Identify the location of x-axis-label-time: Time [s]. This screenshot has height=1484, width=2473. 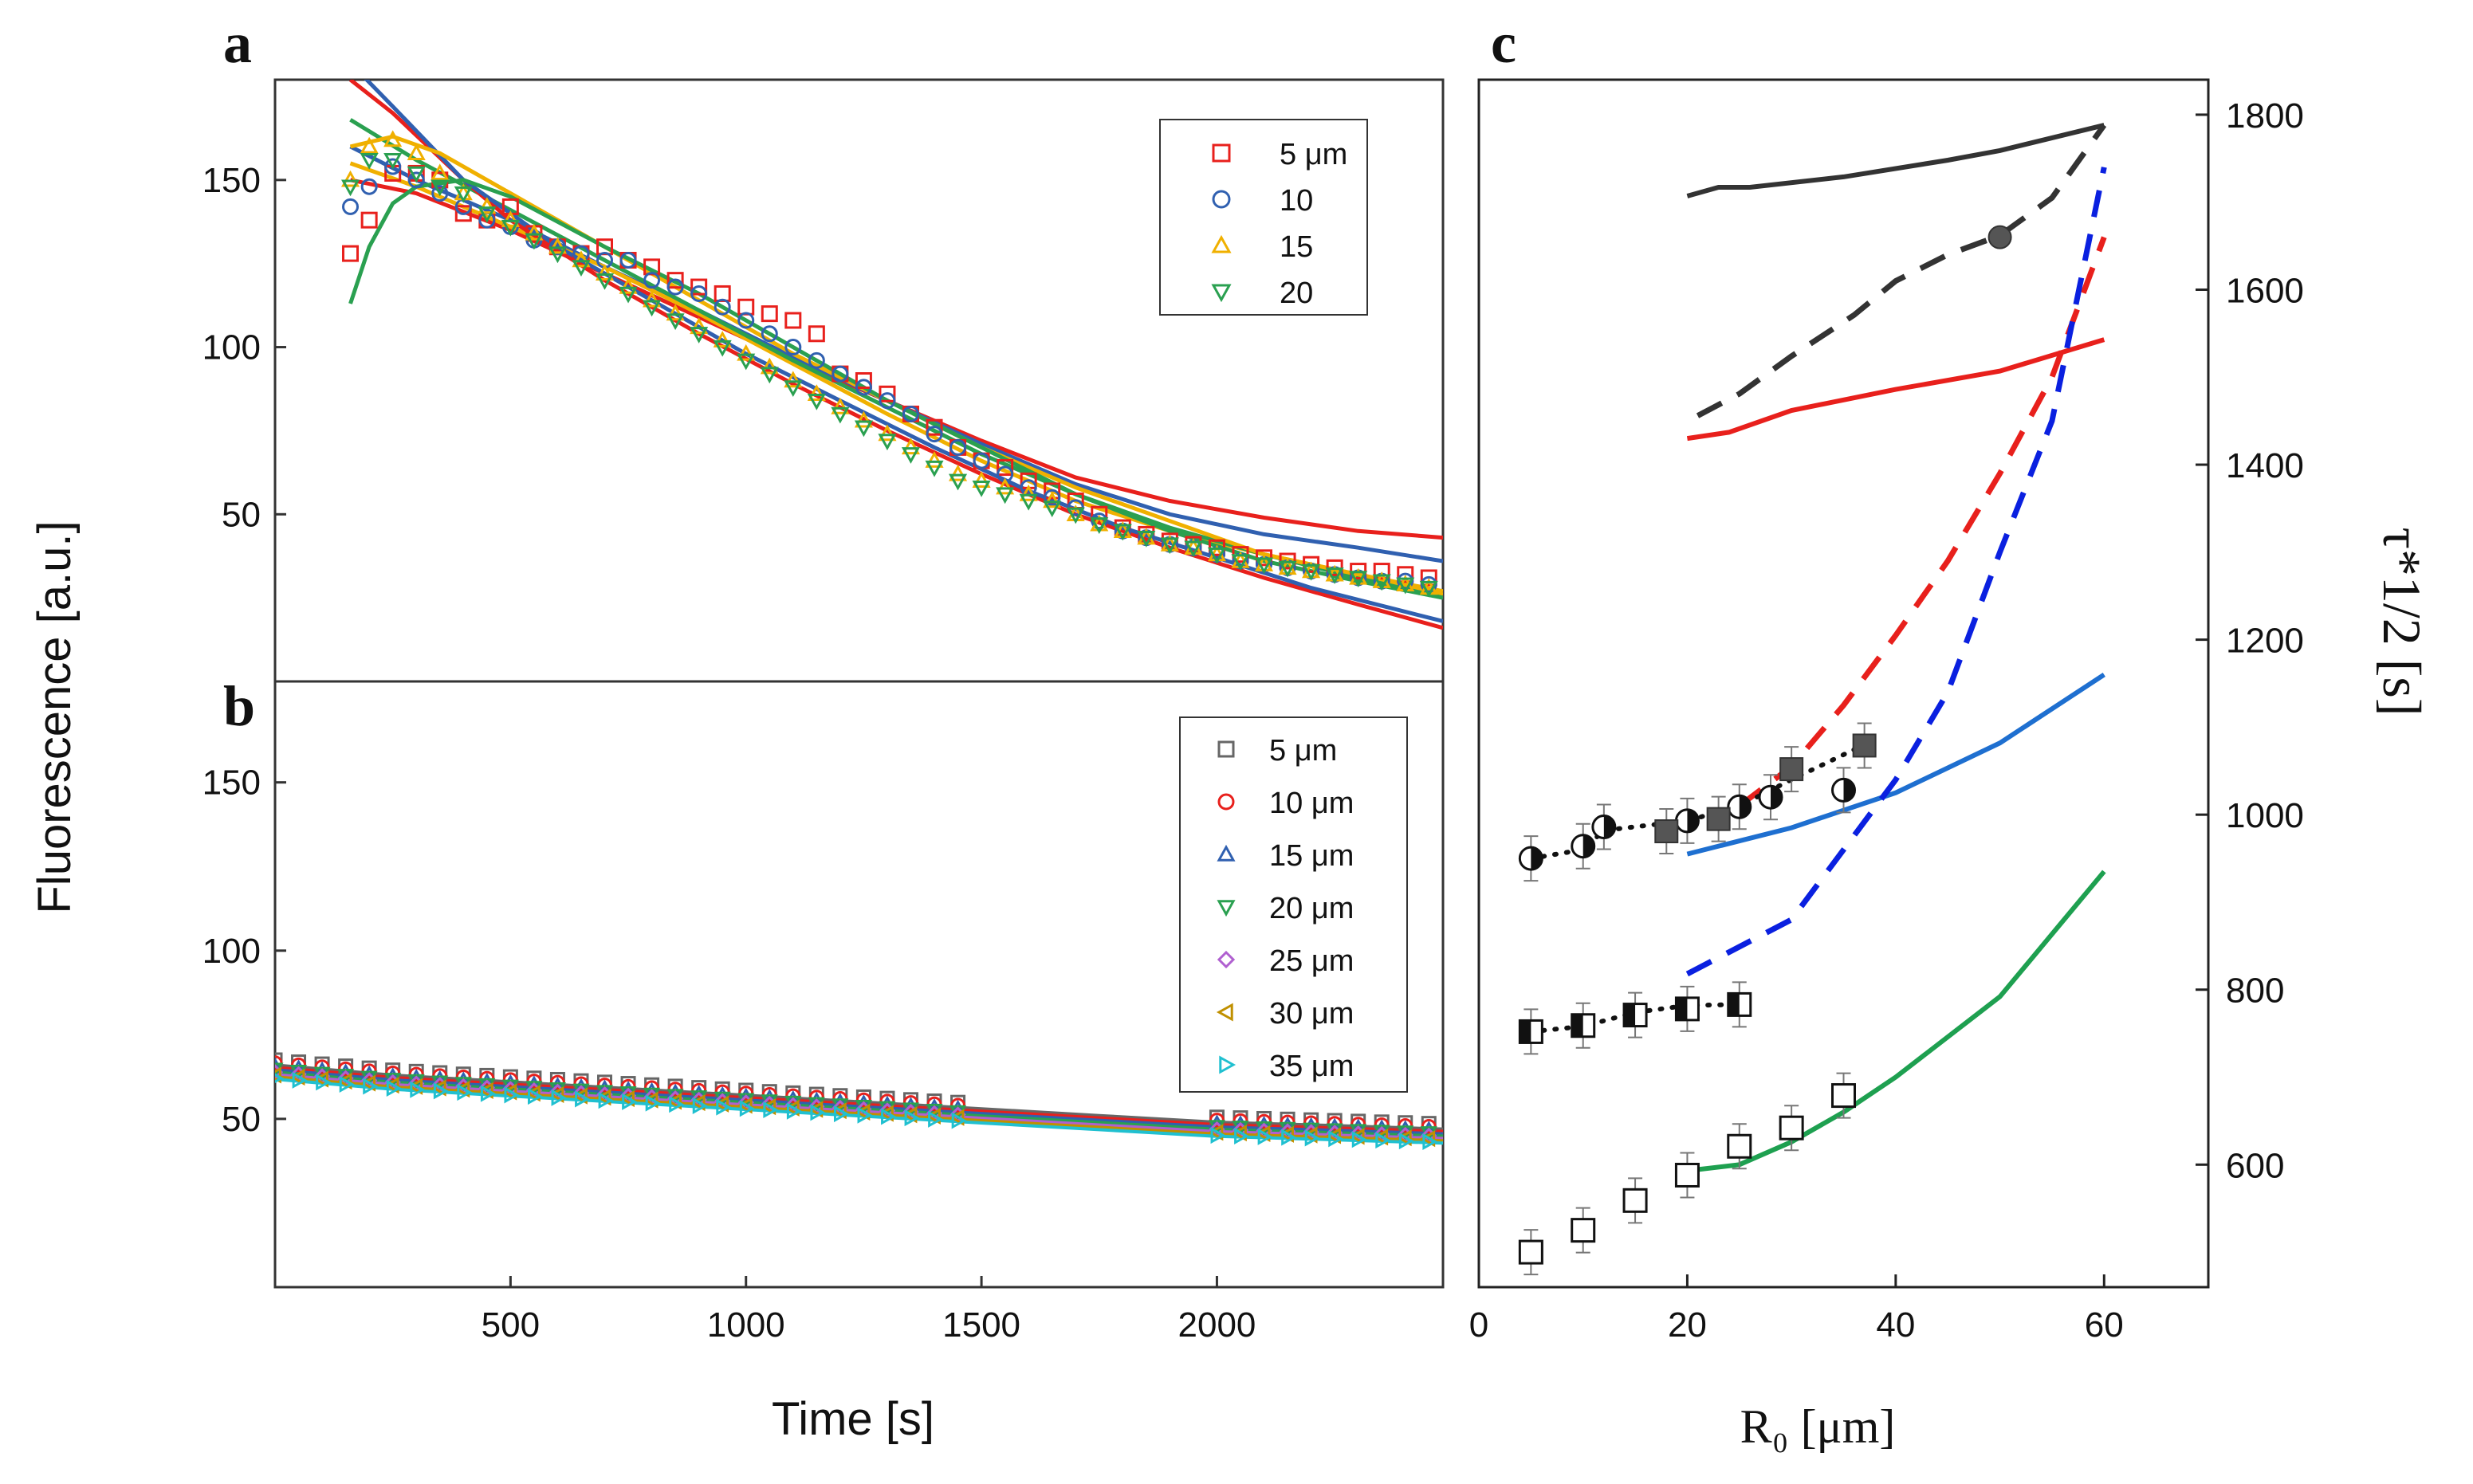
(853, 1419).